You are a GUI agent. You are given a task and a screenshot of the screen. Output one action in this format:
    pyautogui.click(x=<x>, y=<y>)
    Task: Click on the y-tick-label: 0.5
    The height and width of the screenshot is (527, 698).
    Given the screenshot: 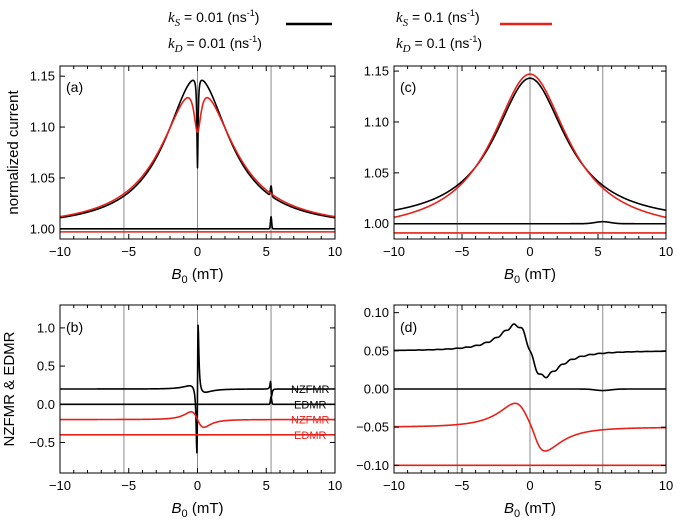 What is the action you would take?
    pyautogui.click(x=46, y=366)
    